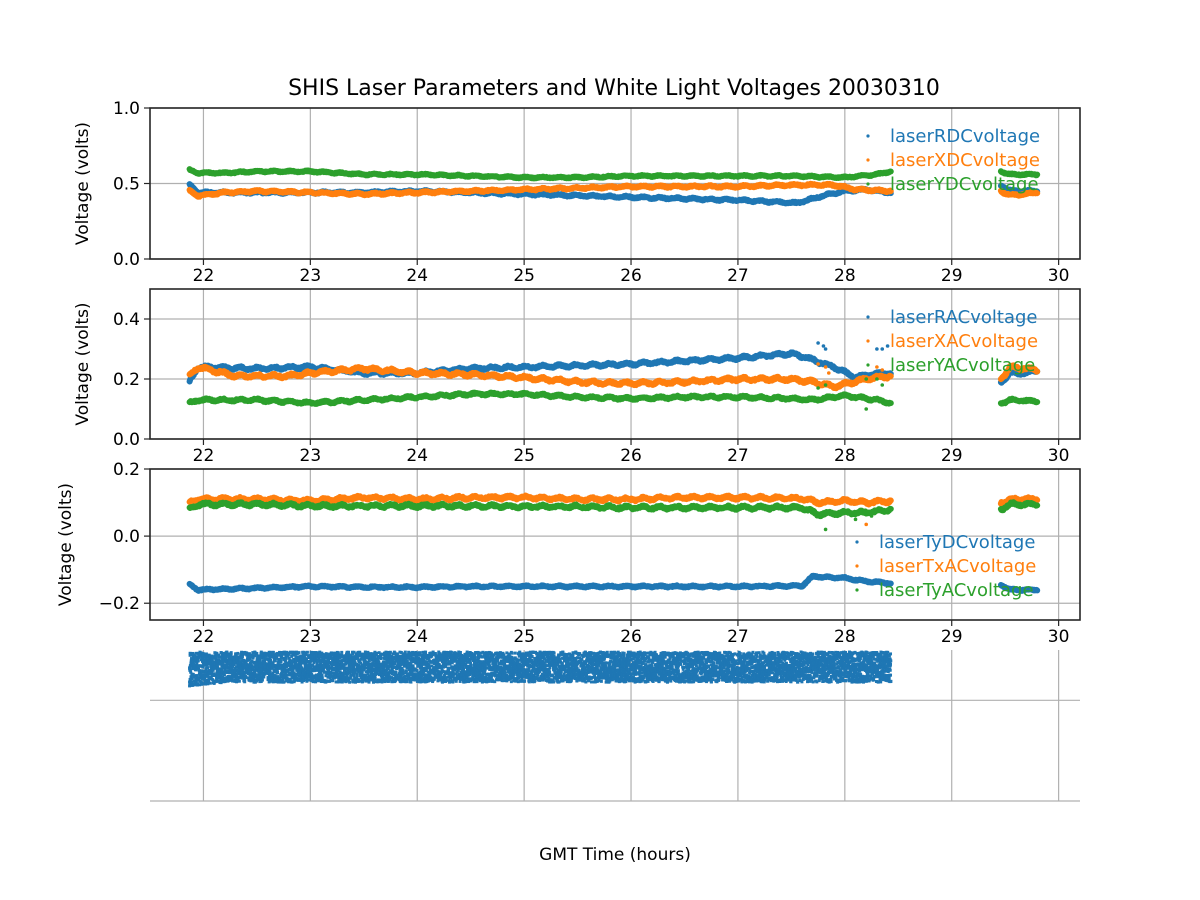  I want to click on outlier-points, so click(866, 524).